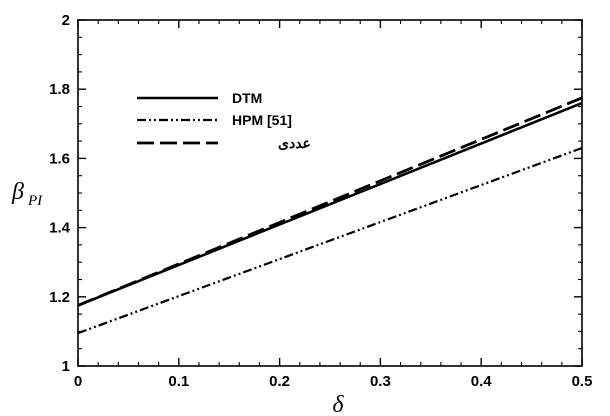 The height and width of the screenshot is (416, 610). I want to click on x-tick-label: 0.1, so click(178, 381).